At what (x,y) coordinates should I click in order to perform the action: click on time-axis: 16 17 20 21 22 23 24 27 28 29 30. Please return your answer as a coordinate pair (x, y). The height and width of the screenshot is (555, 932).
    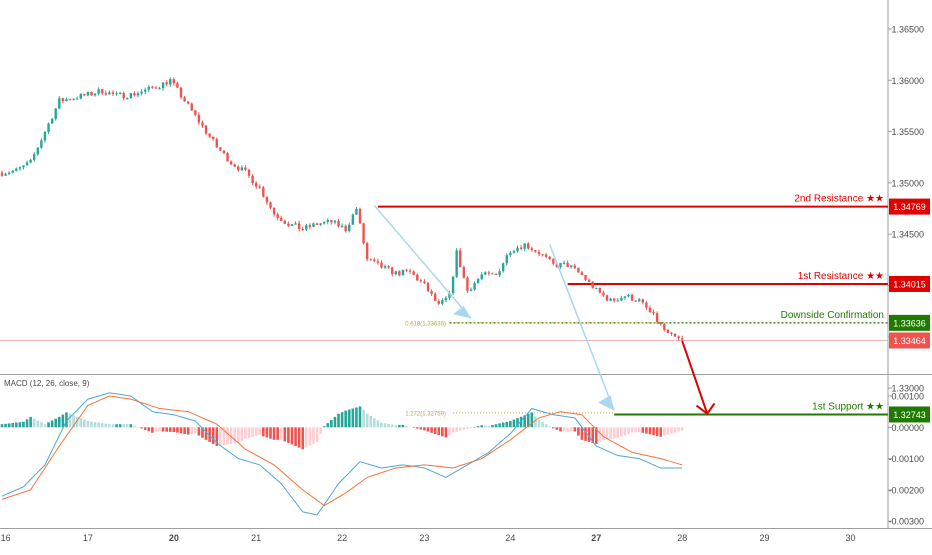
    Looking at the image, I should click on (428, 538).